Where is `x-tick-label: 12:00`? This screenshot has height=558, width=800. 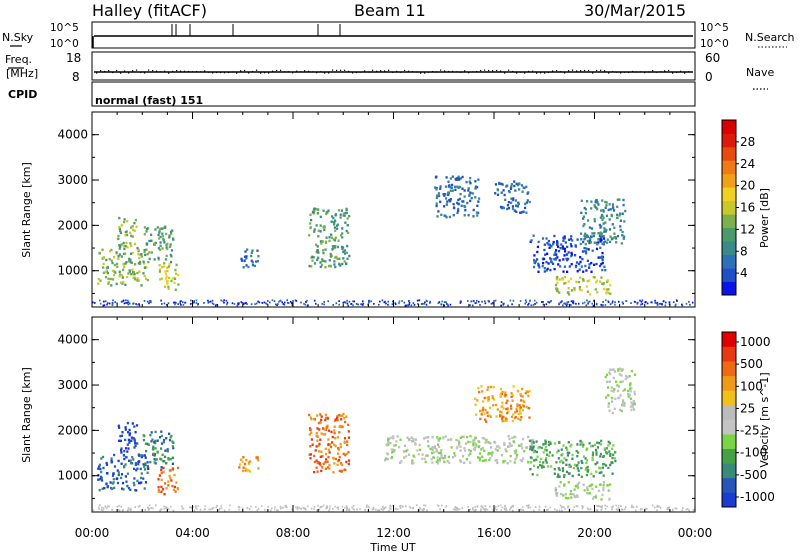 x-tick-label: 12:00 is located at coordinates (393, 533).